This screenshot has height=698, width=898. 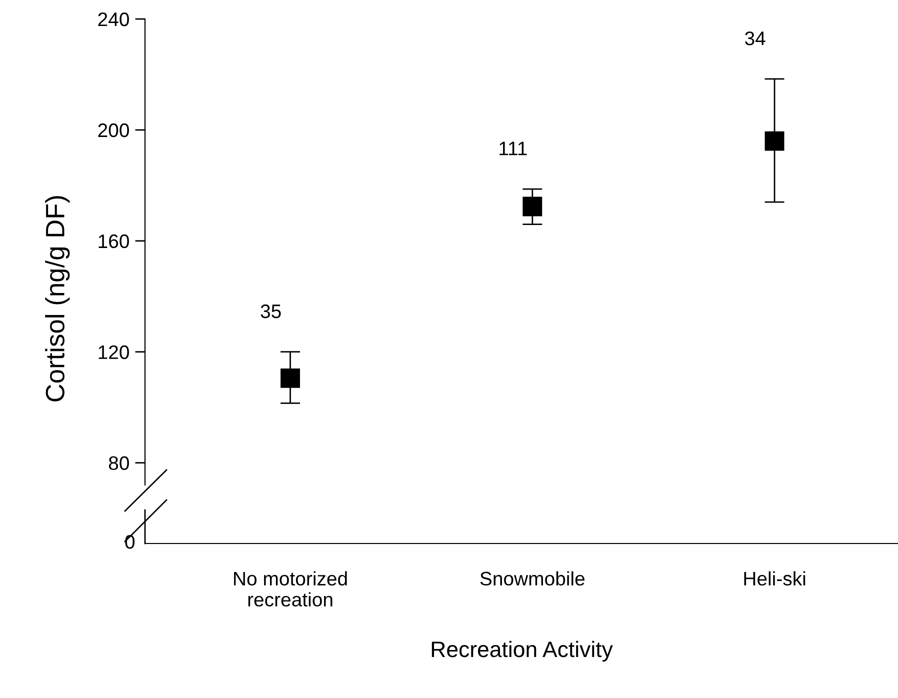 I want to click on x-tick-label: Heli-ski, so click(x=775, y=578).